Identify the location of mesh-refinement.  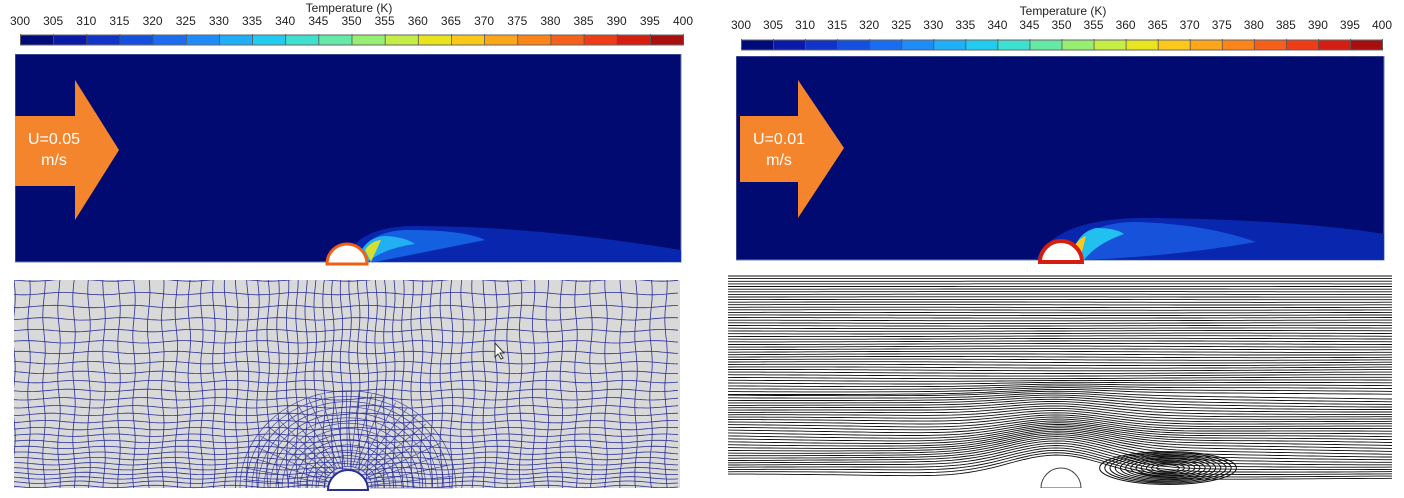
(348, 439).